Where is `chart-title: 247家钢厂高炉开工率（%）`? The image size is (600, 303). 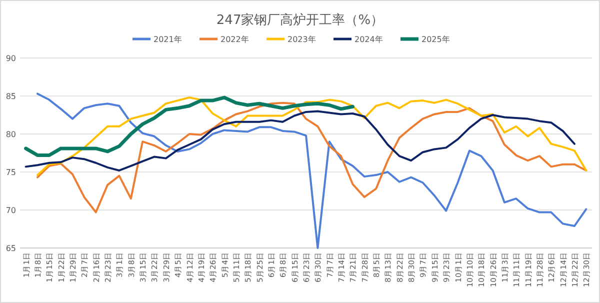
chart-title: 247家钢厂高炉开工率（%） is located at coordinates (300, 20).